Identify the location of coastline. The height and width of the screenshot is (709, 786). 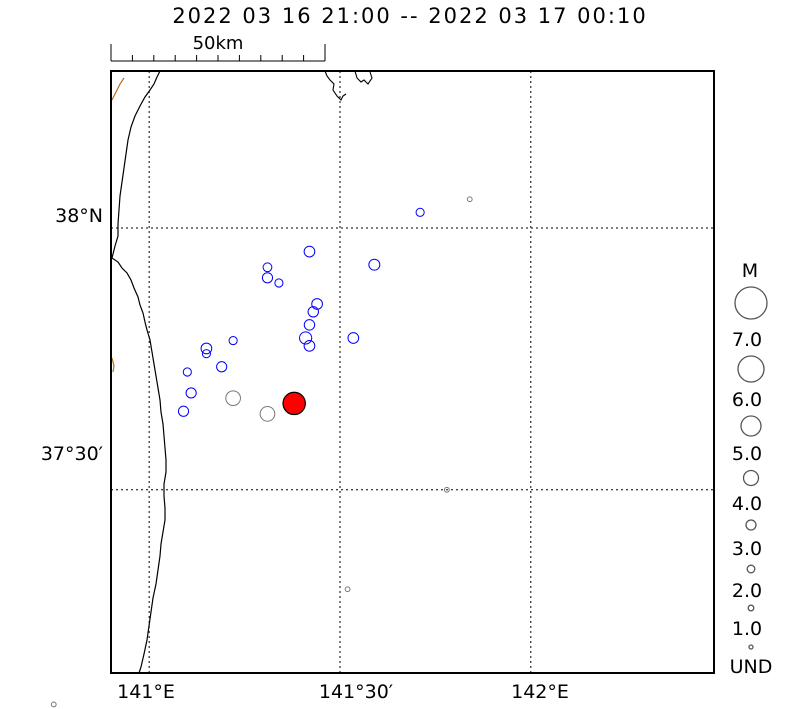
(139, 372).